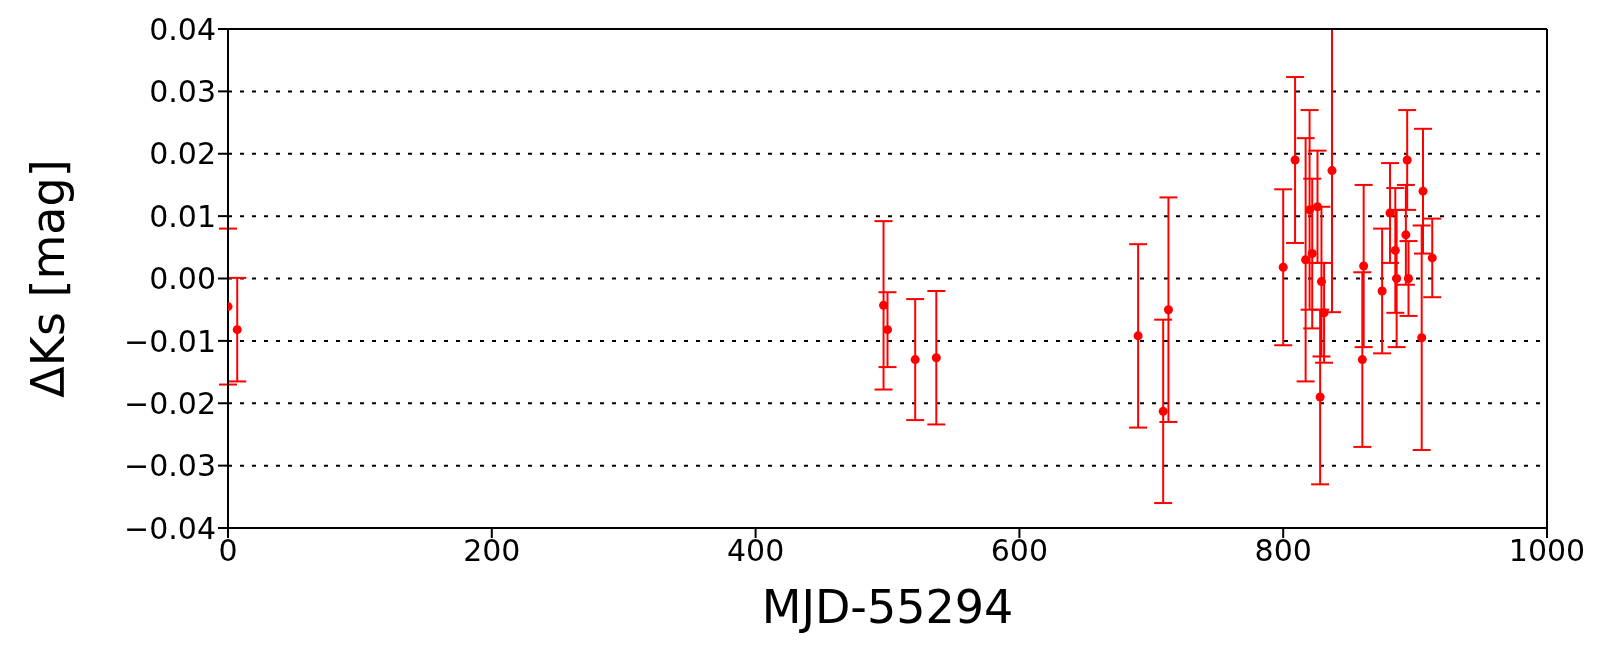 The height and width of the screenshot is (648, 1619). Describe the element at coordinates (228, 551) in the screenshot. I see `x-tick-label: 0` at that location.